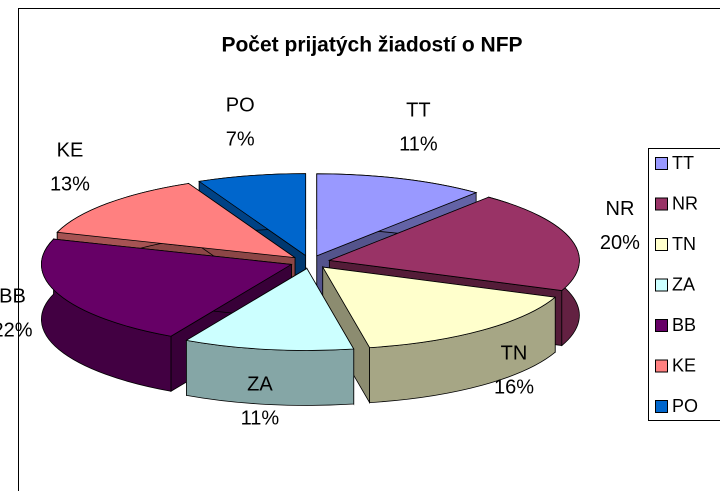 The image size is (720, 491). Describe the element at coordinates (16, 331) in the screenshot. I see `slice-value-label: 22%` at that location.